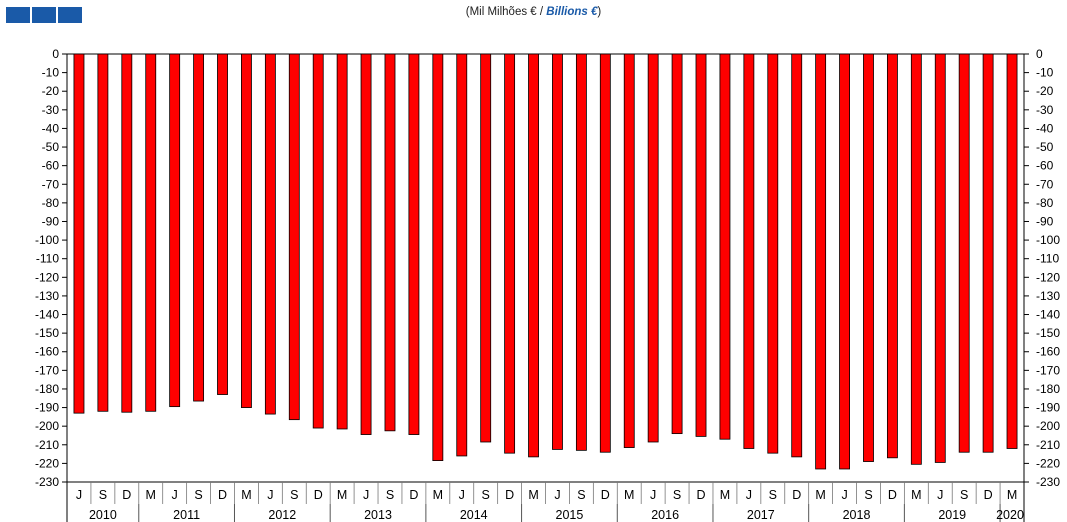 The width and height of the screenshot is (1067, 522). I want to click on chart-title: (Mil Milhões € / Billions €), so click(533, 12).